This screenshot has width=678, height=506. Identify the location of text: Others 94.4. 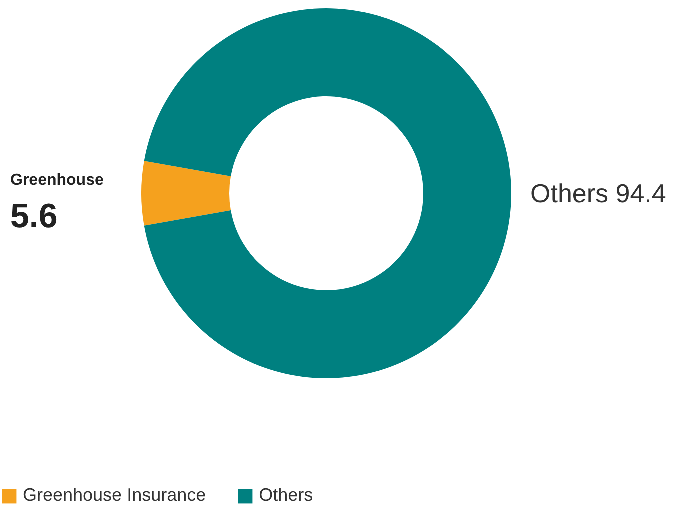
(598, 193).